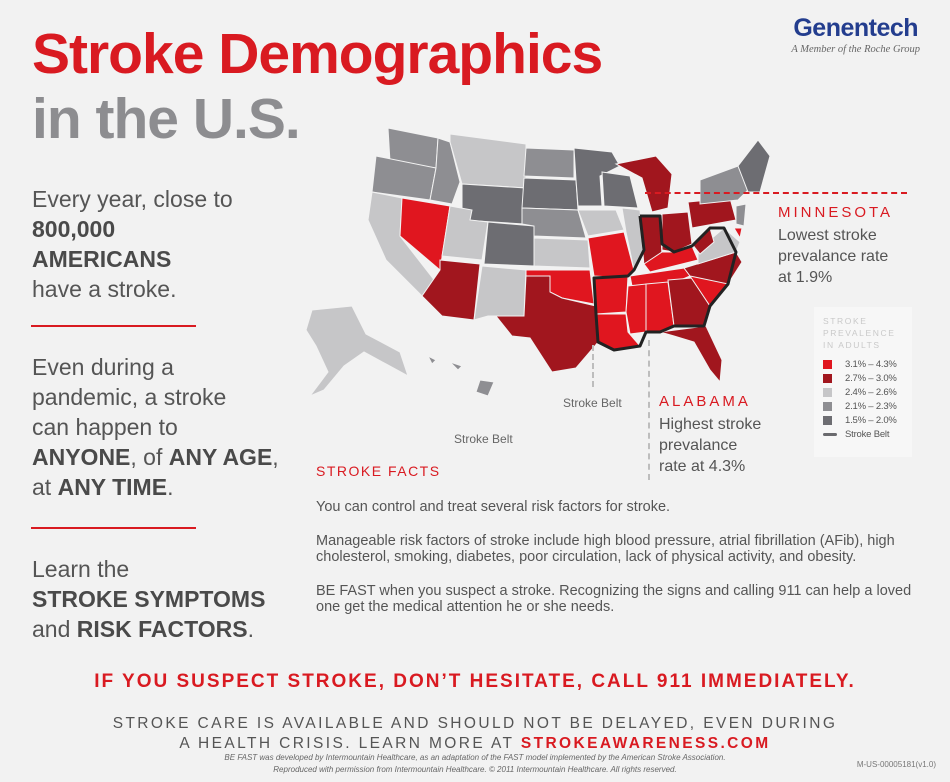 This screenshot has height=782, width=950. What do you see at coordinates (562, 253) in the screenshot?
I see `state-kansas` at bounding box center [562, 253].